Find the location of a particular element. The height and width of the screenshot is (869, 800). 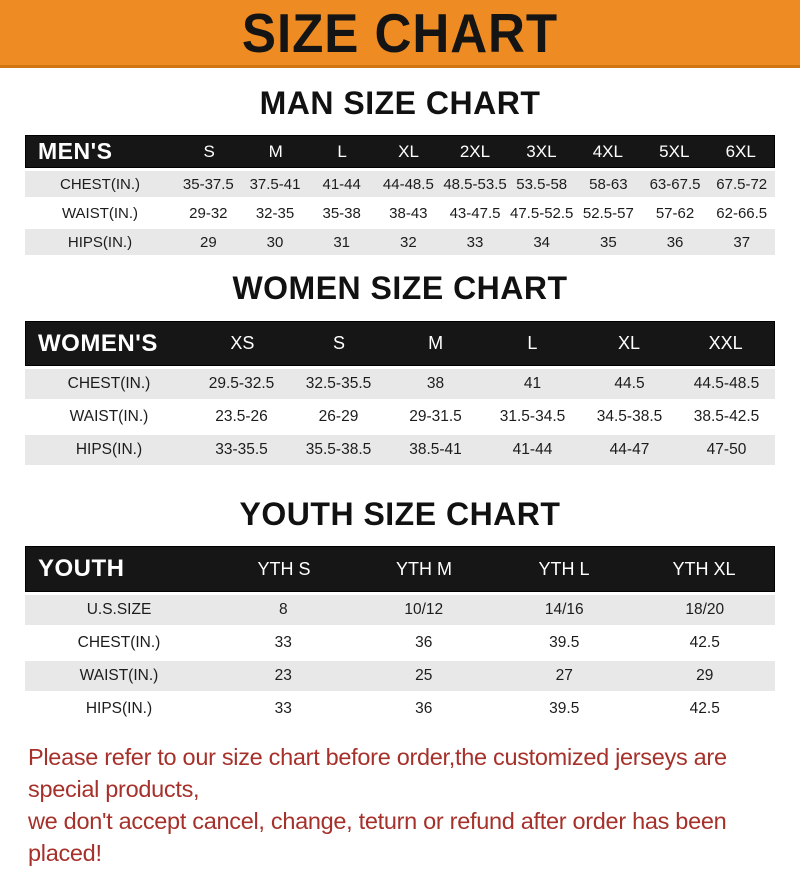

banner-title: SIZE CHART is located at coordinates (400, 32).